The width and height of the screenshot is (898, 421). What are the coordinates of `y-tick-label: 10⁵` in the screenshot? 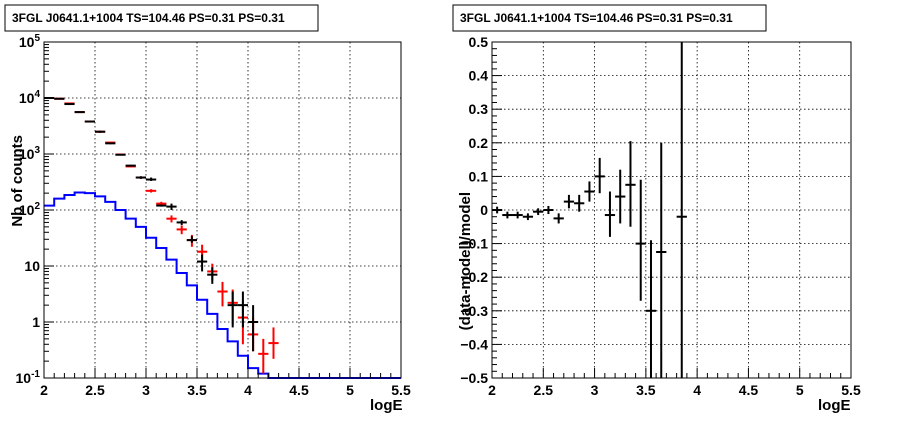 It's located at (30, 41).